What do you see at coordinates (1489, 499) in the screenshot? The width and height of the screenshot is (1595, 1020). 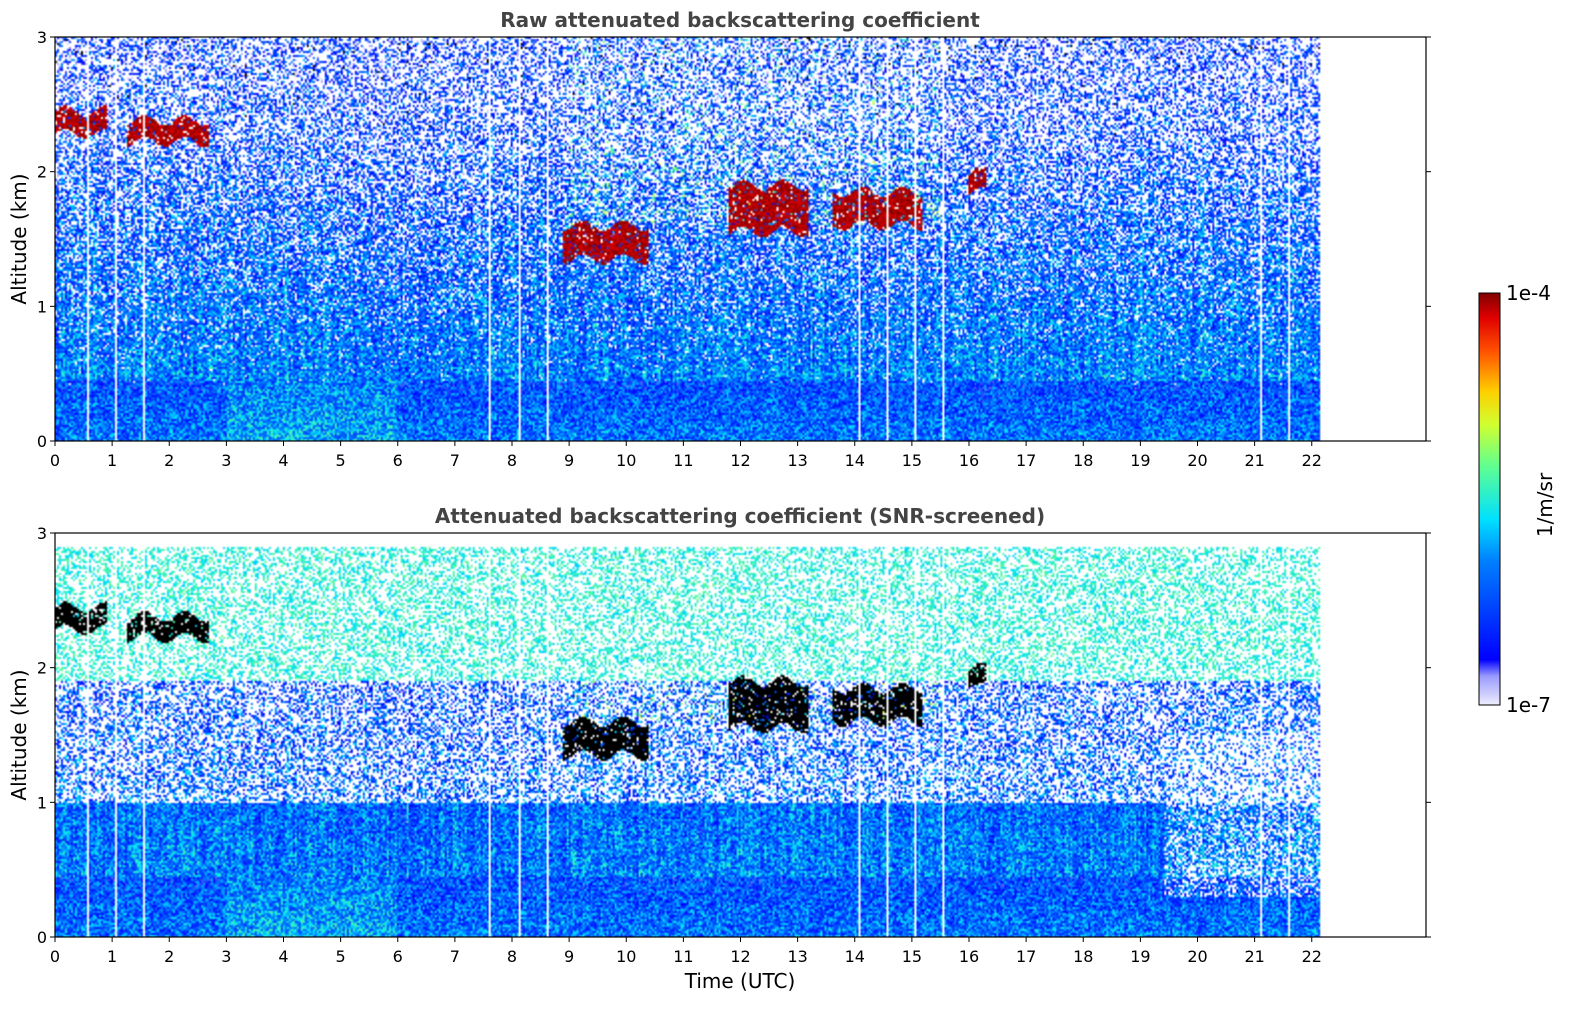 I see `colorbar-gradient` at bounding box center [1489, 499].